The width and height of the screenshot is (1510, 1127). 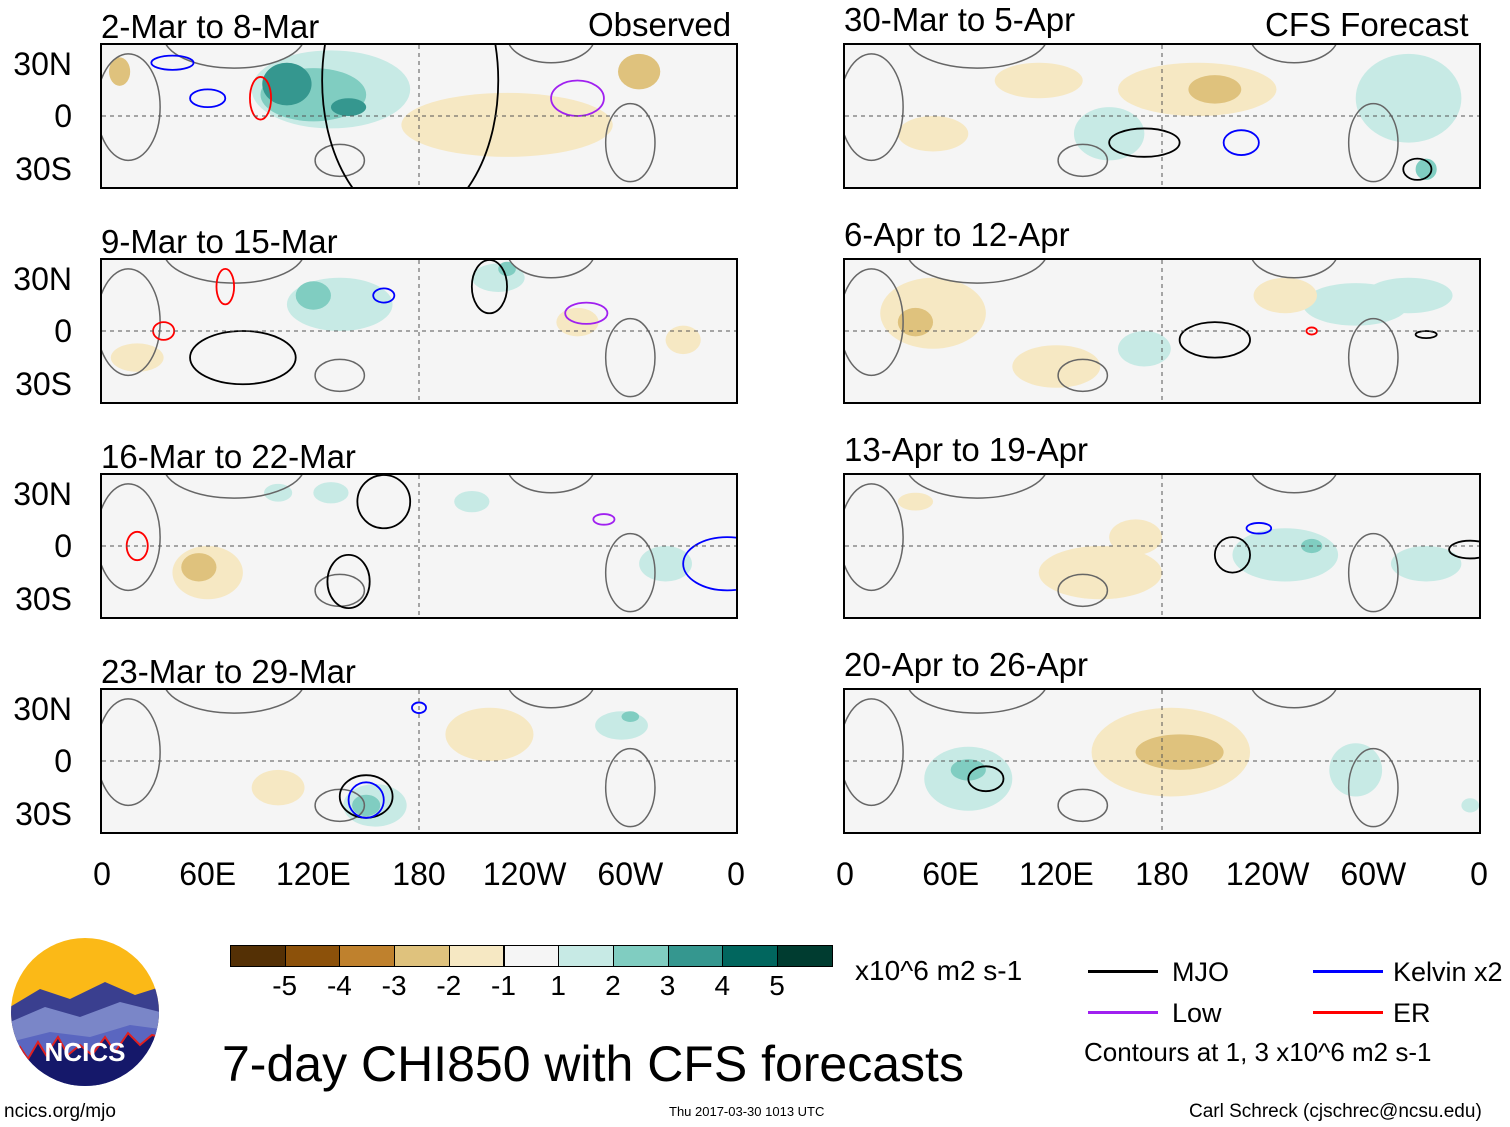 What do you see at coordinates (1335, 1111) in the screenshot?
I see `footer-author: Carl Schreck (cjschrec@ncsu.edu)` at bounding box center [1335, 1111].